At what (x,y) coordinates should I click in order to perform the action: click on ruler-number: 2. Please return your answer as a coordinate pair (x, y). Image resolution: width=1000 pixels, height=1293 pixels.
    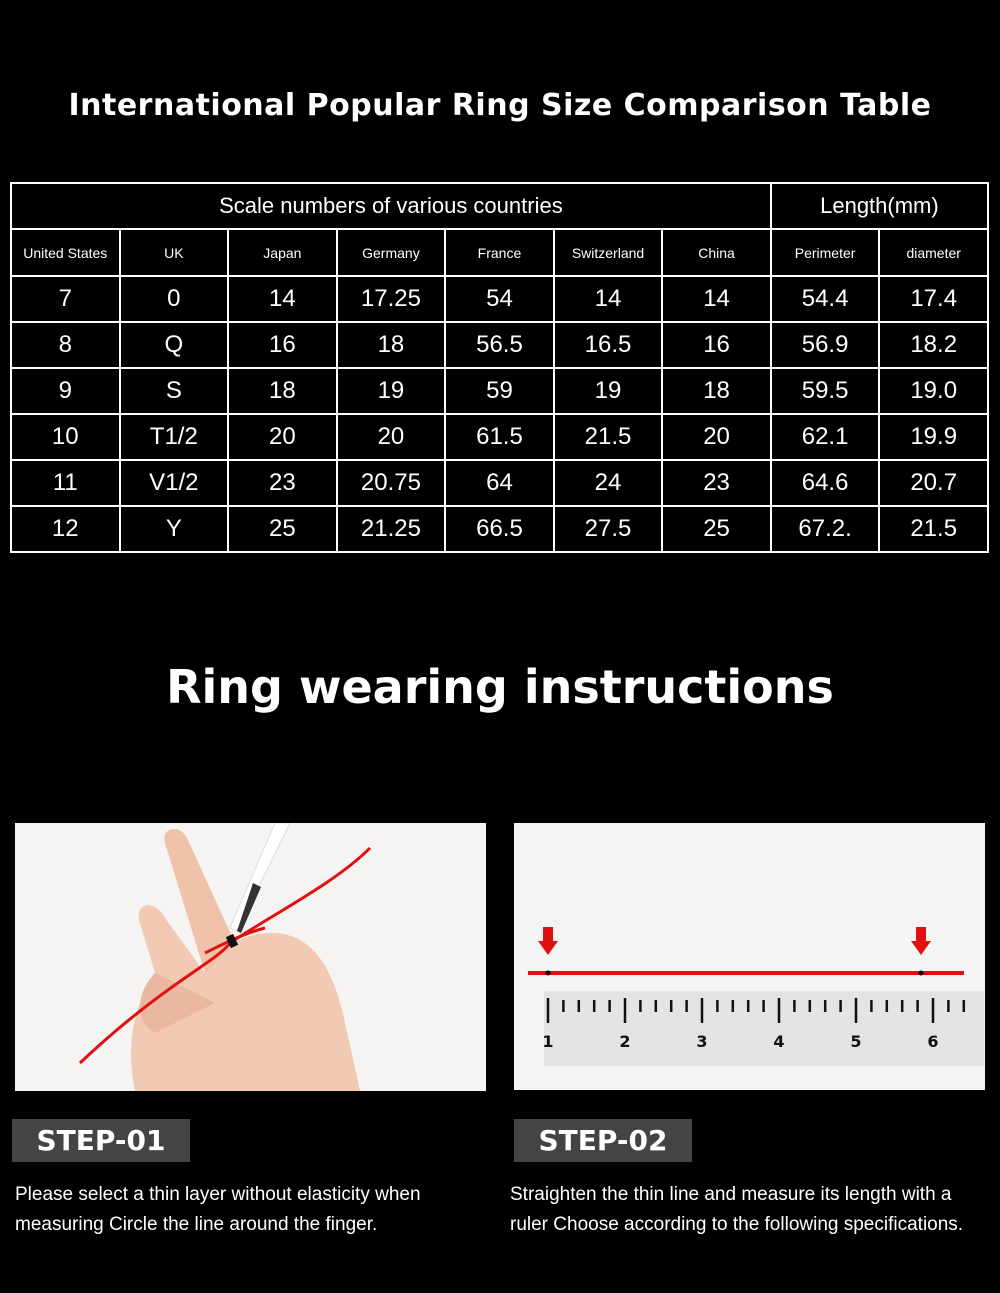
    Looking at the image, I should click on (624, 1041).